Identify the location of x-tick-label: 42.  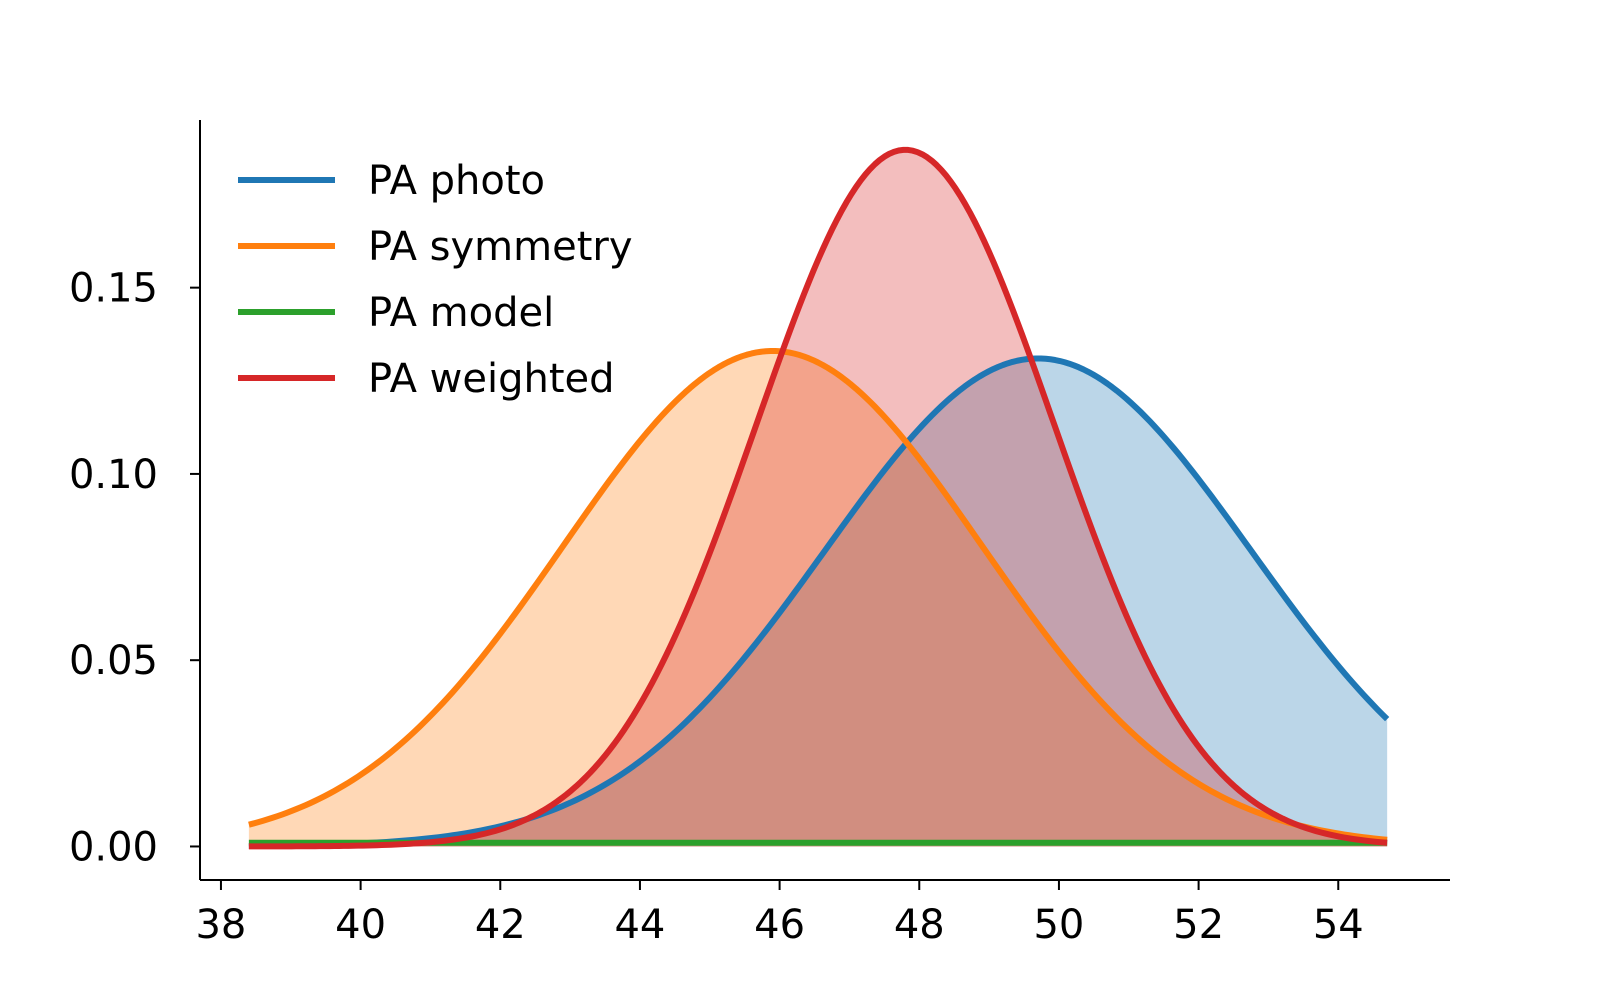
(500, 925).